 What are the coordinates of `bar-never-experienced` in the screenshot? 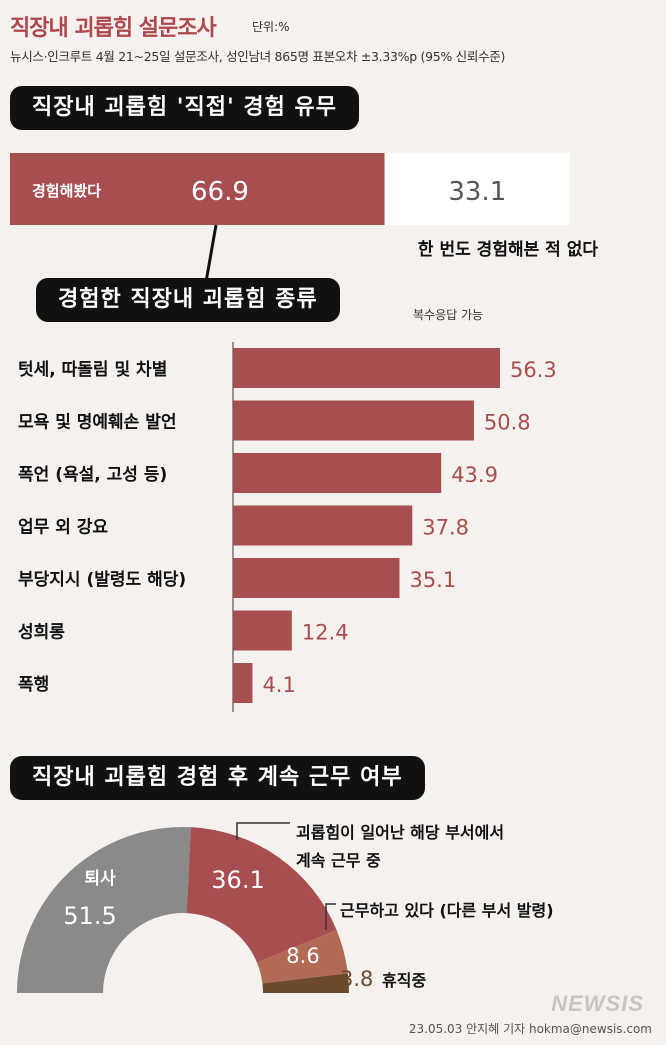 It's located at (477, 189).